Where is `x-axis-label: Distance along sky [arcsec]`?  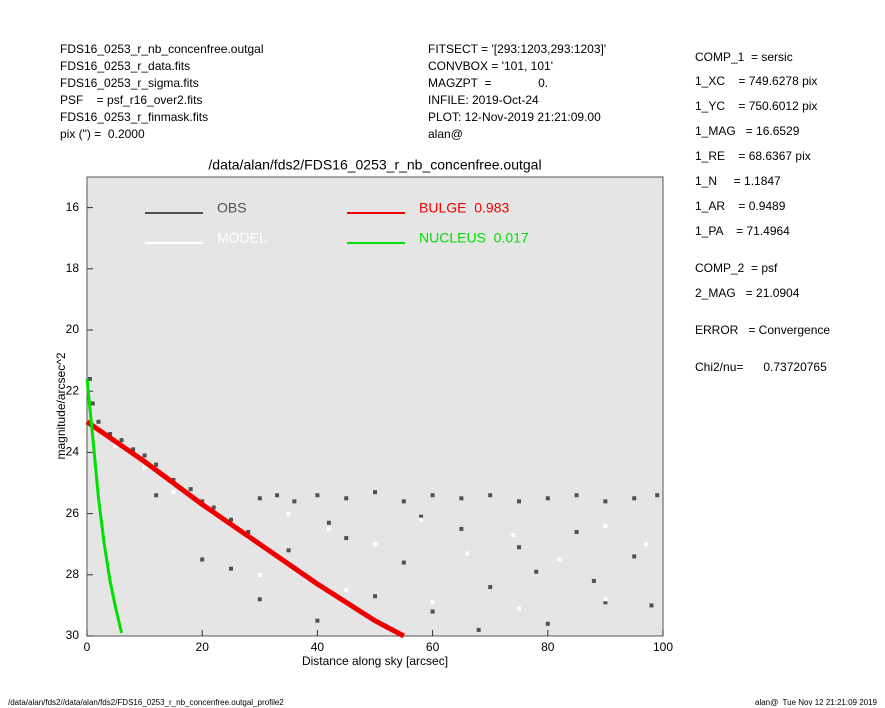 x-axis-label: Distance along sky [arcsec] is located at coordinates (375, 661).